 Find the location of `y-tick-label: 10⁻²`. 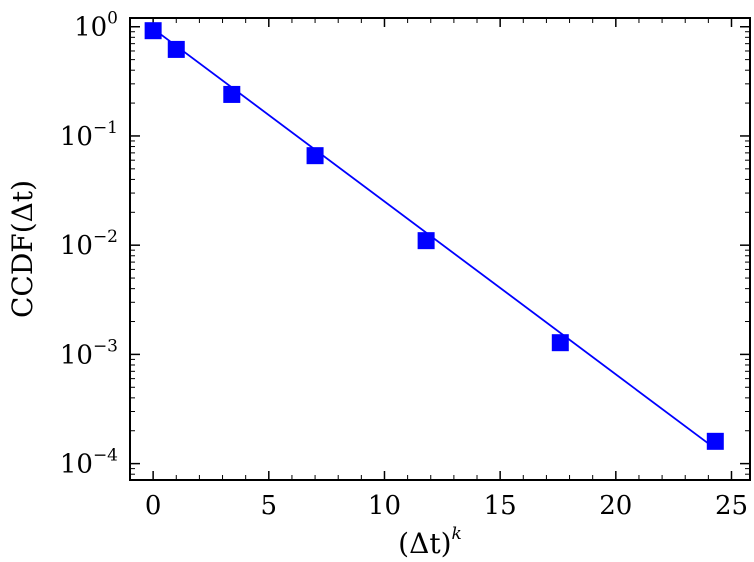

y-tick-label: 10⁻² is located at coordinates (89, 244).